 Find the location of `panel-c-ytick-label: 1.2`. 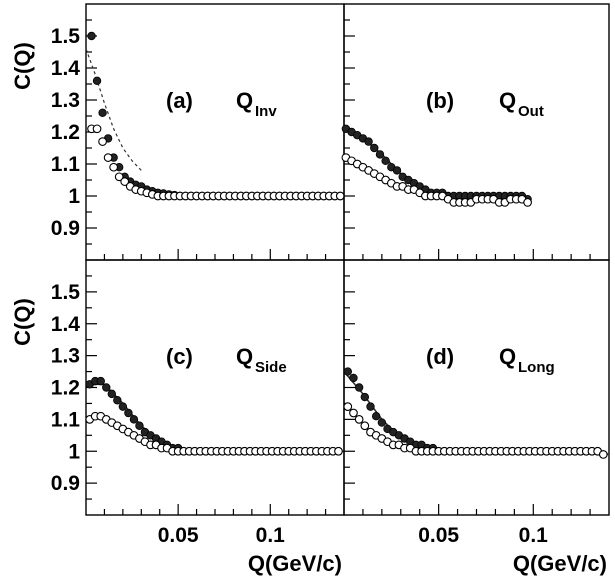

panel-c-ytick-label: 1.2 is located at coordinates (65, 388).